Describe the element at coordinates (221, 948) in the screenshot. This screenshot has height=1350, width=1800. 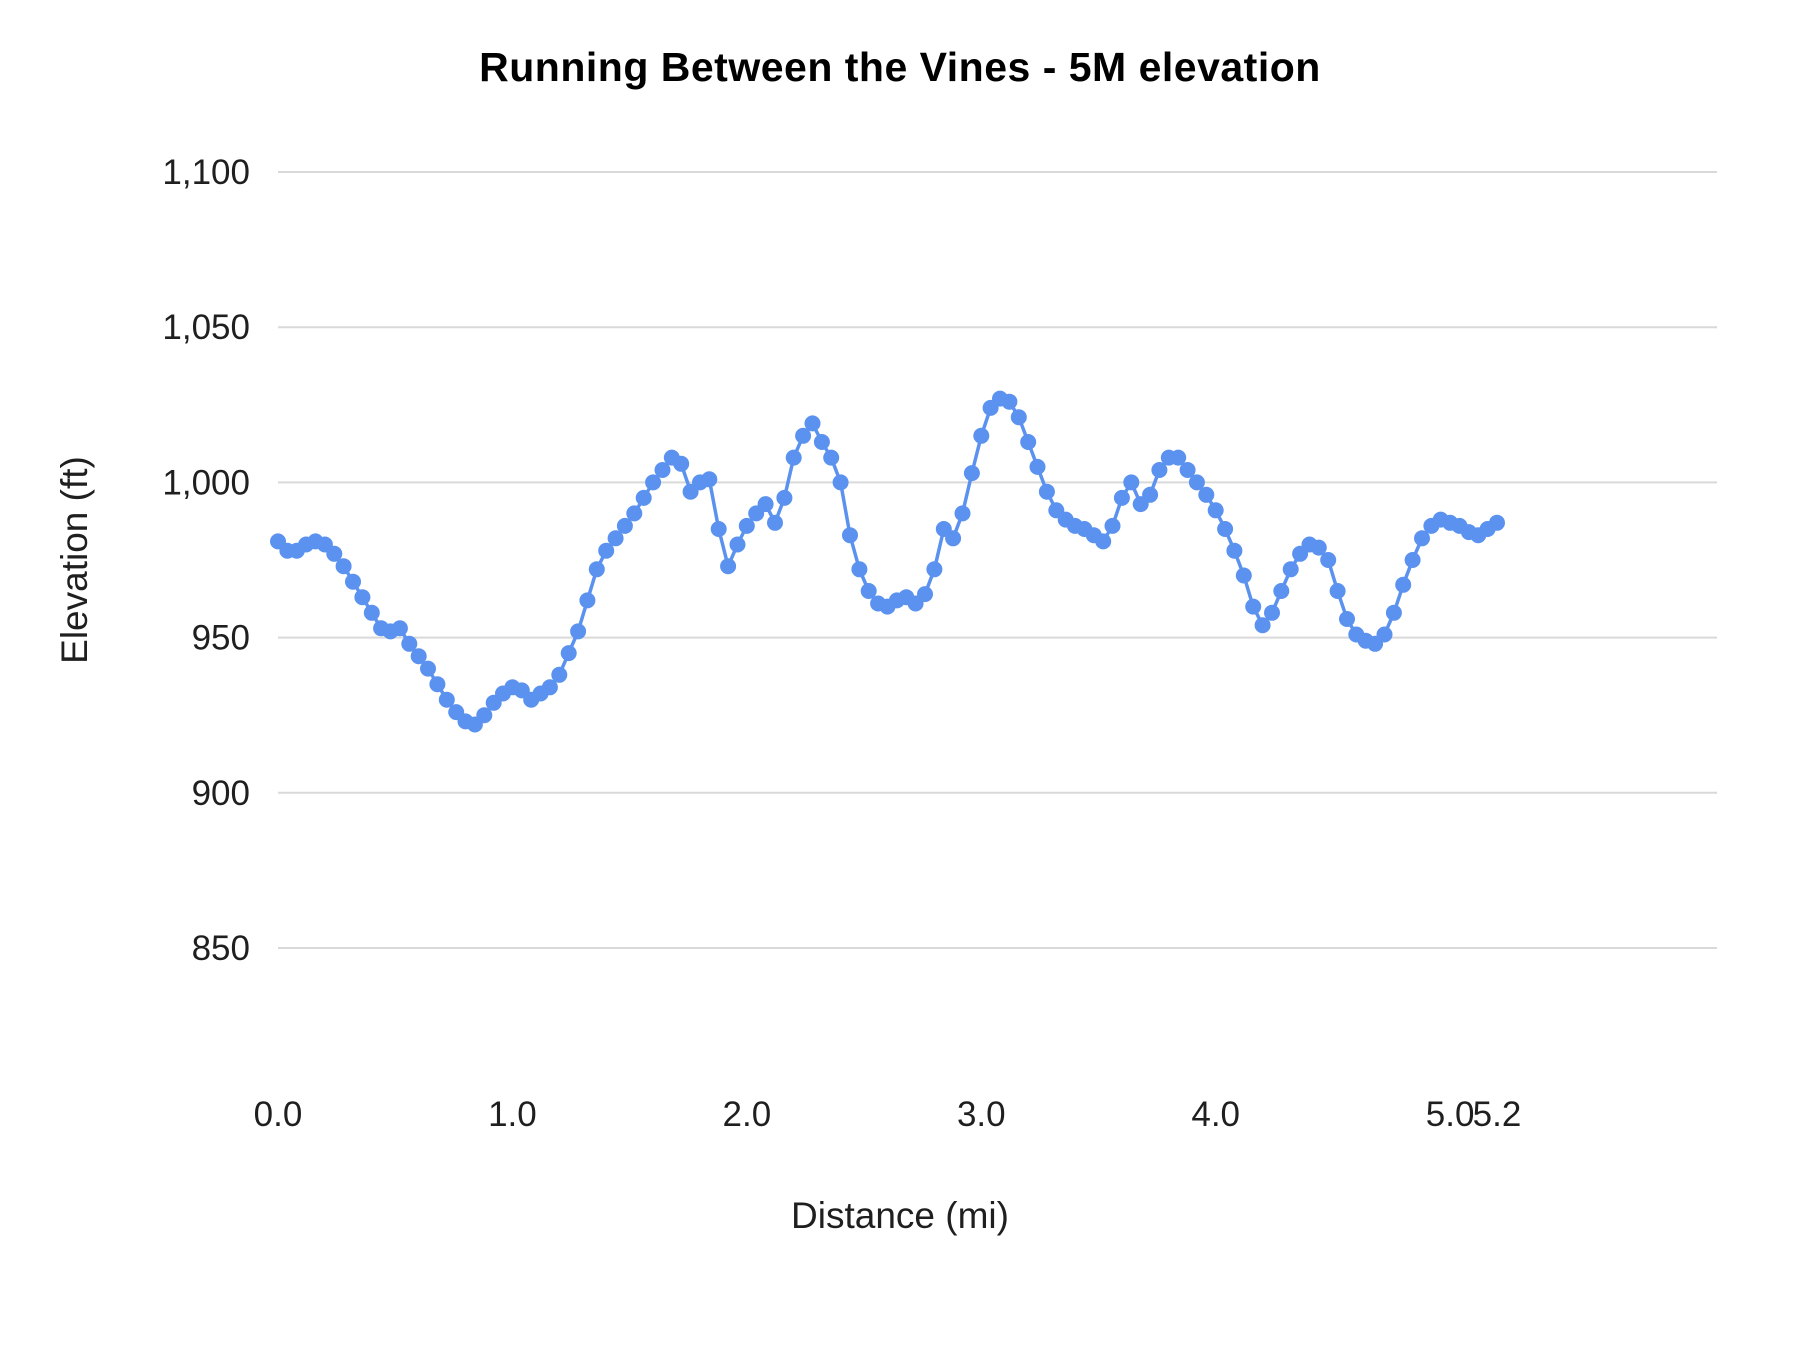
I see `y-tick-label: 850` at that location.